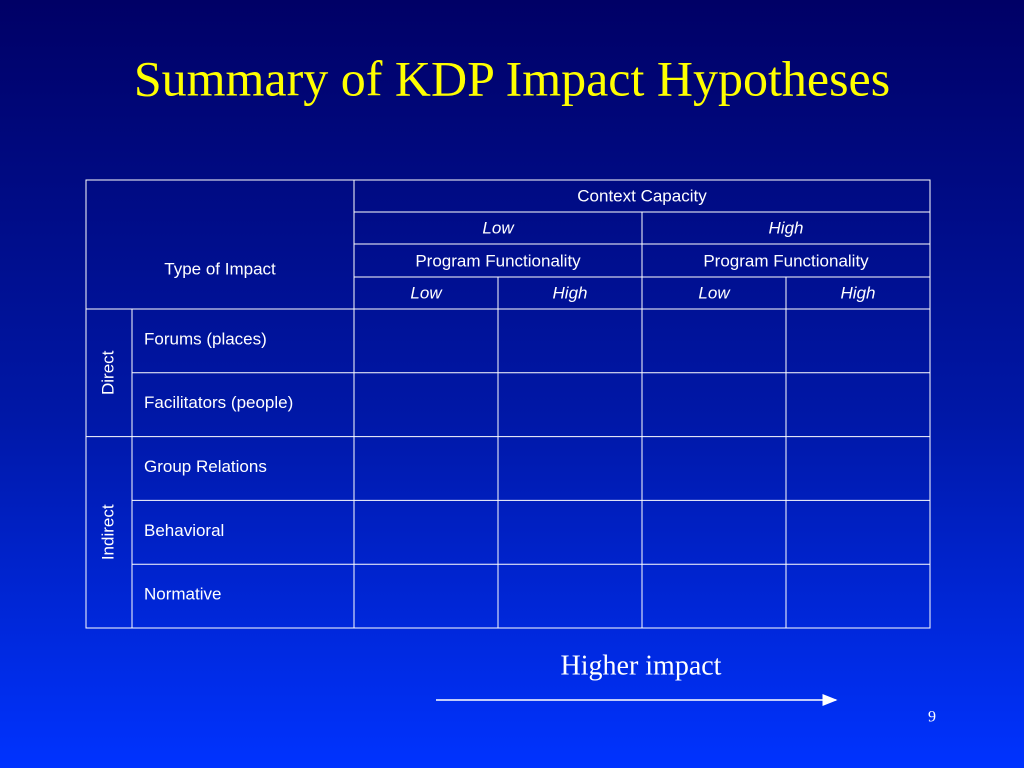 The height and width of the screenshot is (768, 1024). Describe the element at coordinates (220, 268) in the screenshot. I see `corner-header: Type of Impact` at that location.